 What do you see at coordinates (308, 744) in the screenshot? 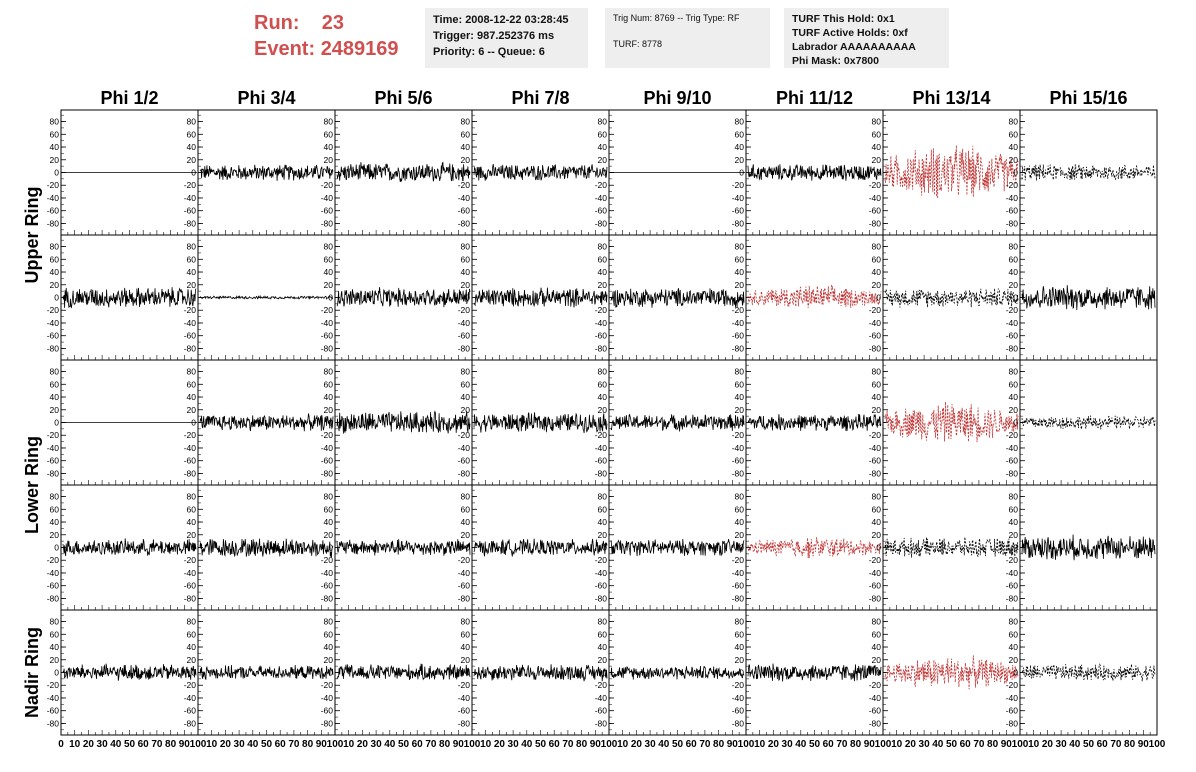
I see `x-tick-label: 80` at bounding box center [308, 744].